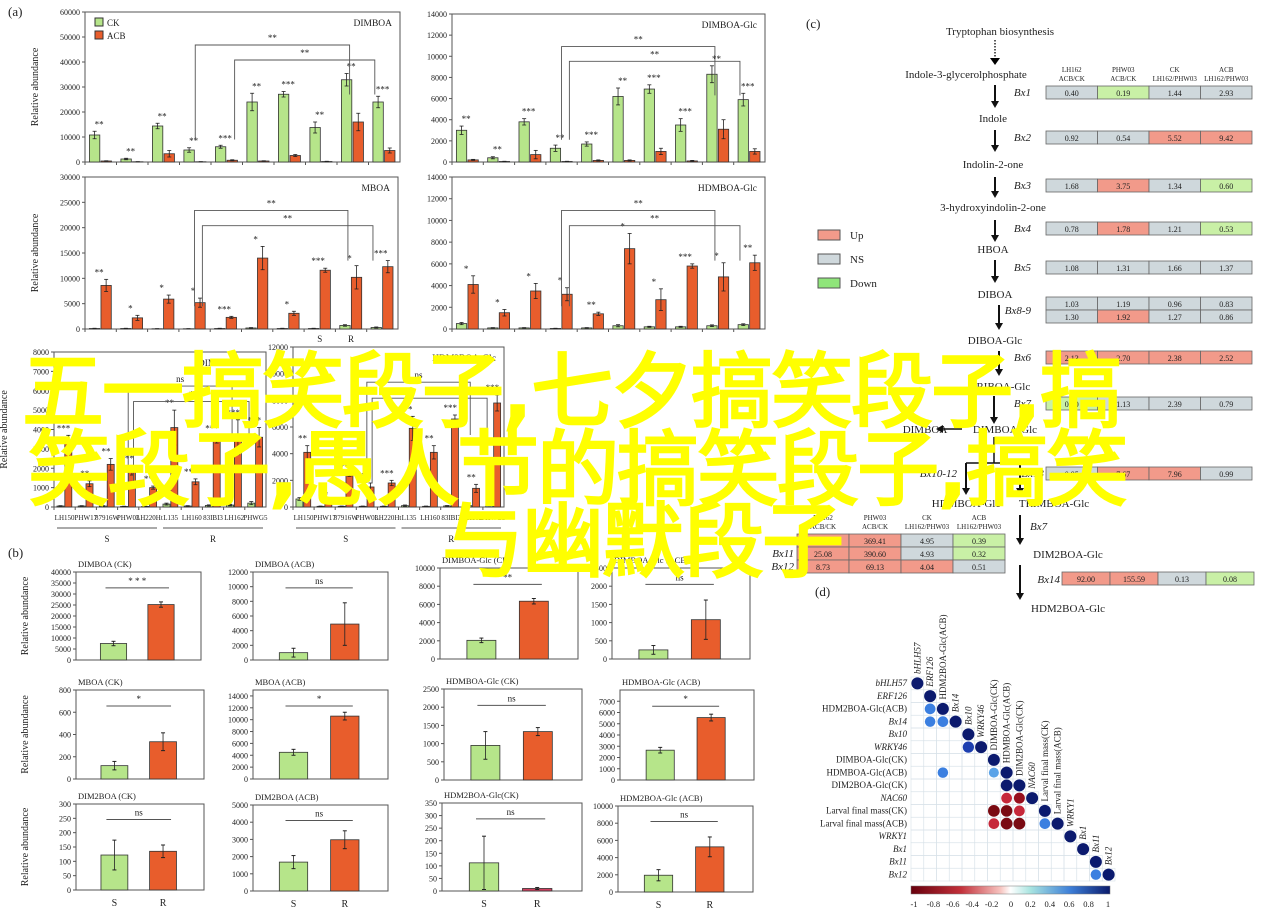 The image size is (1268, 914). I want to click on x-category-label: LH150, so click(304, 518).